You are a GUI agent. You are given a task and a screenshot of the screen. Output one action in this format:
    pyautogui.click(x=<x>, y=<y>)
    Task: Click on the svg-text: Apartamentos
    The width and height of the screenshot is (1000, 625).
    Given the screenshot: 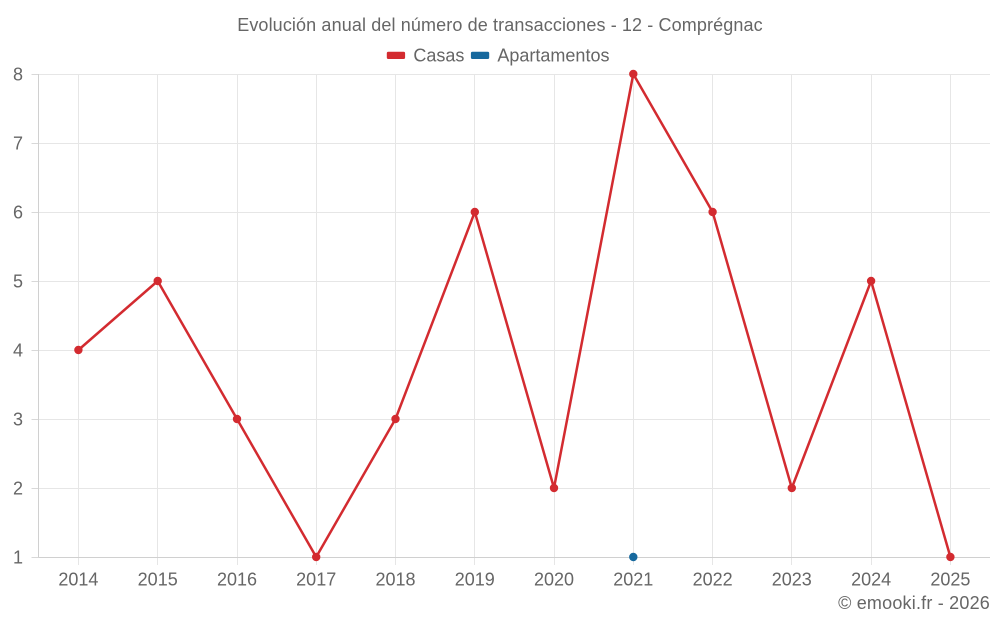 What is the action you would take?
    pyautogui.click(x=553, y=56)
    